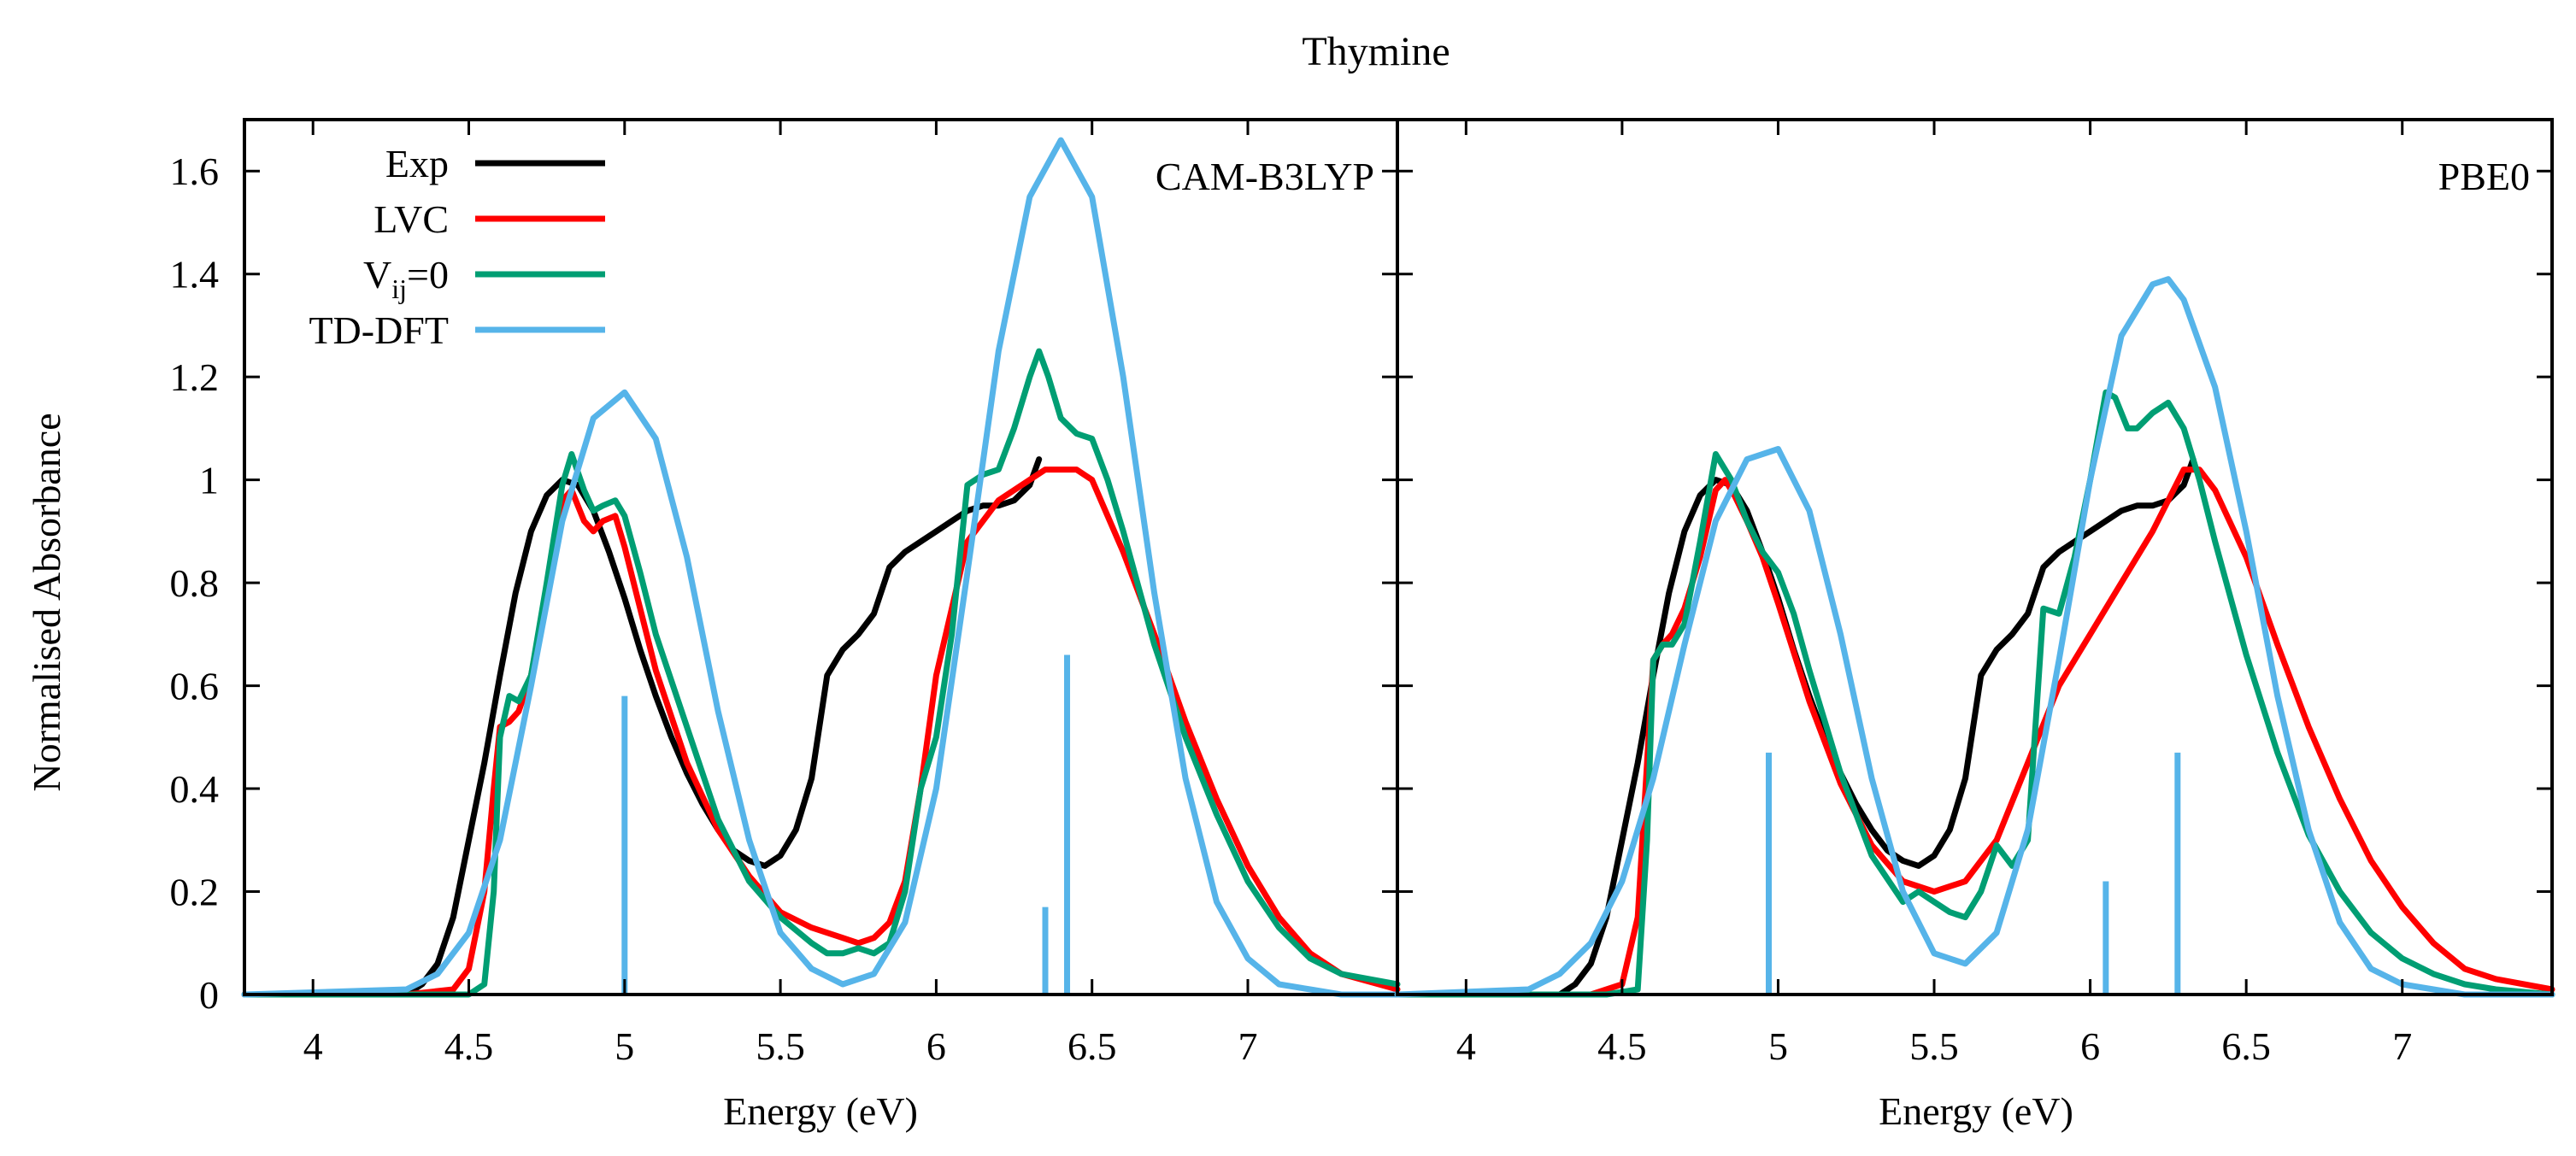  I want to click on panel-label: PBE0, so click(2484, 176).